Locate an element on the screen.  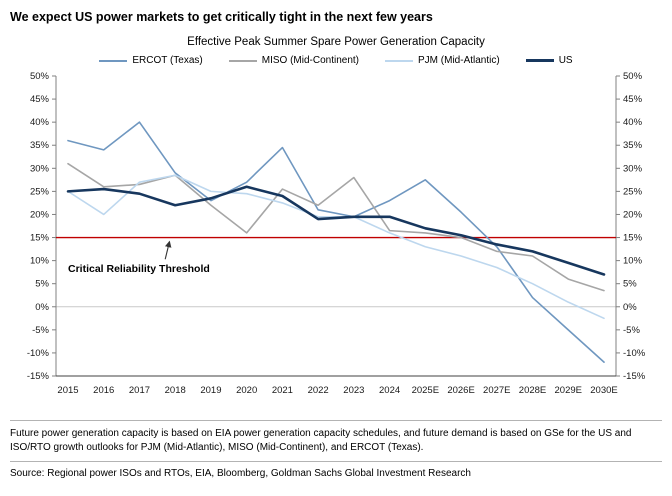
y-tick-label-right: -5% is located at coordinates (631, 330).